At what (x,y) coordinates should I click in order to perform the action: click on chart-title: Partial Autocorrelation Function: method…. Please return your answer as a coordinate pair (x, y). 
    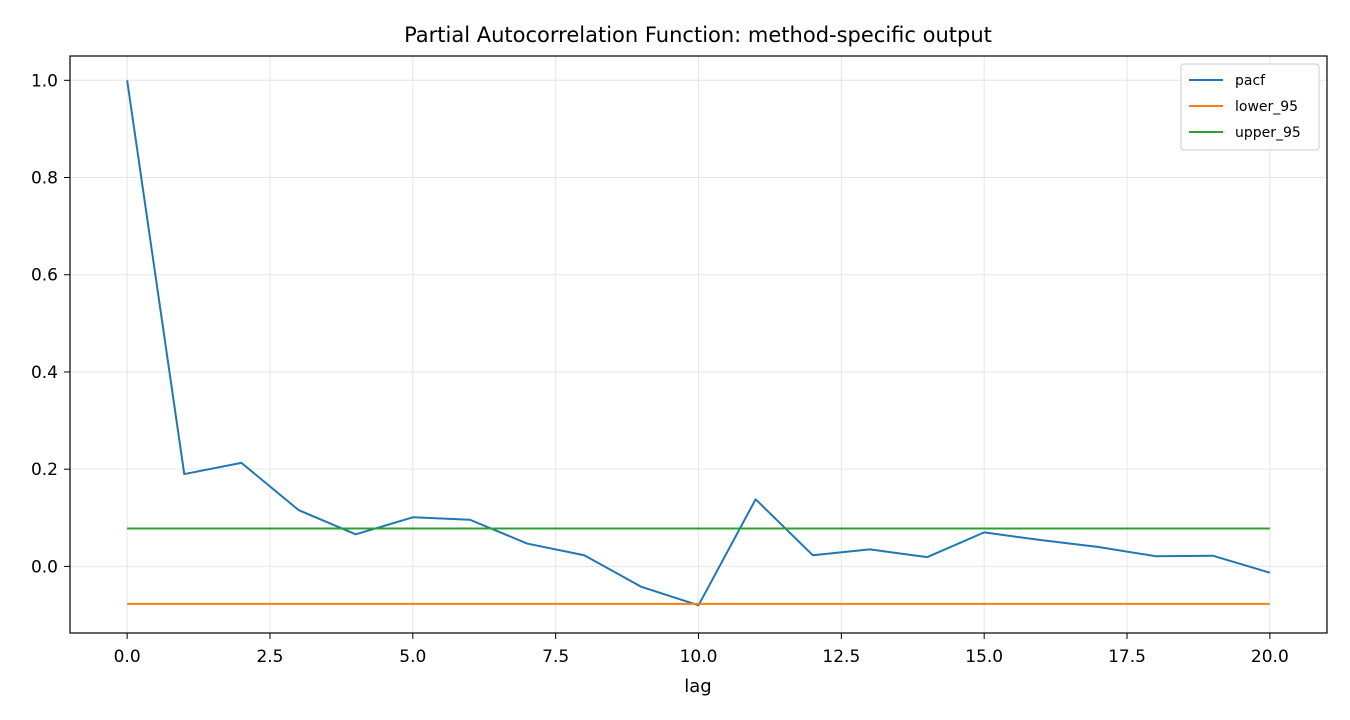
    Looking at the image, I should click on (698, 35).